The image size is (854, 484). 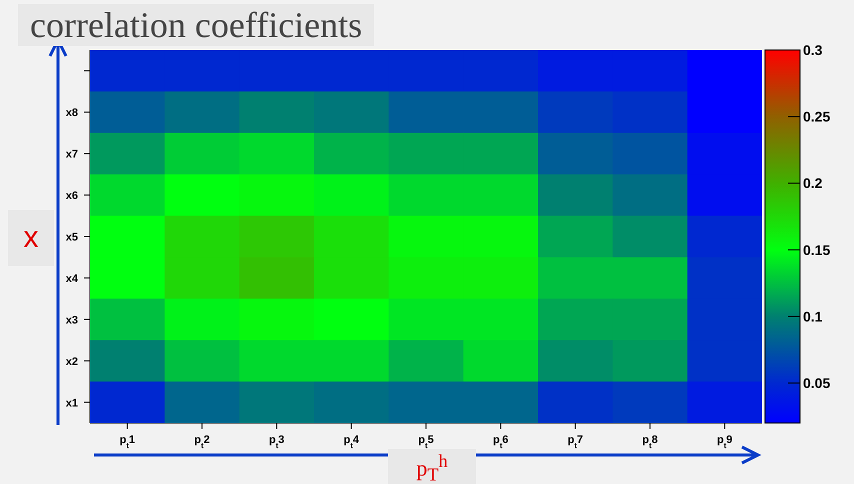 What do you see at coordinates (276, 442) in the screenshot?
I see `x-tick-label: p$_{t}$3` at bounding box center [276, 442].